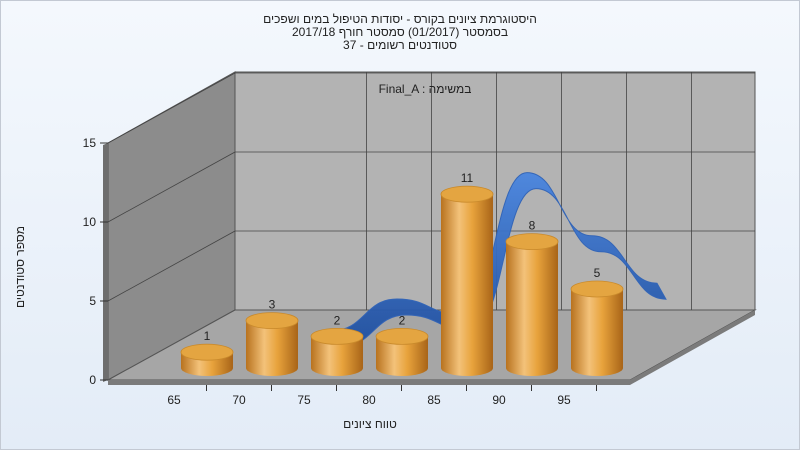 This screenshot has width=800, height=450. What do you see at coordinates (272, 305) in the screenshot?
I see `bar-value-label: 3` at bounding box center [272, 305].